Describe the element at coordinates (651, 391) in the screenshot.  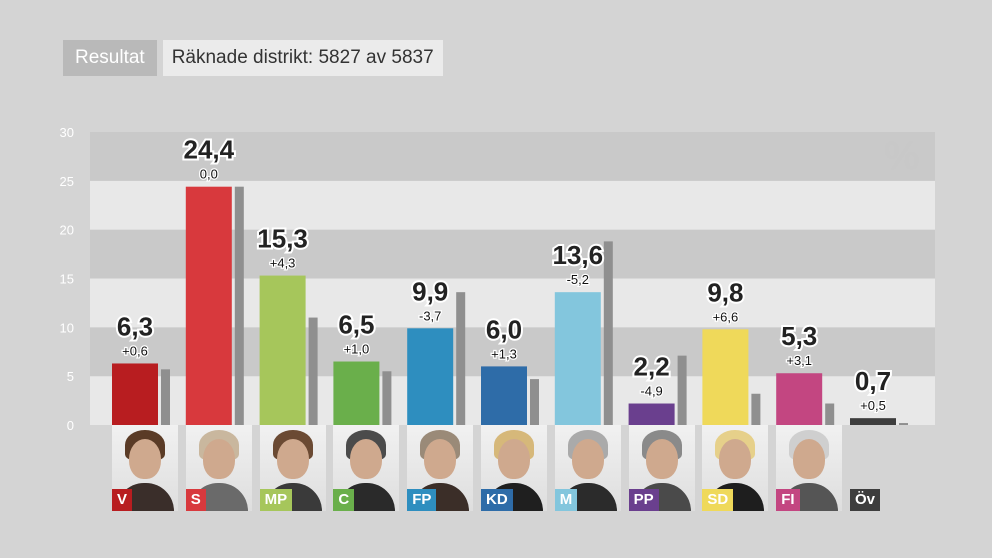
I see `change-label: -4,9` at that location.